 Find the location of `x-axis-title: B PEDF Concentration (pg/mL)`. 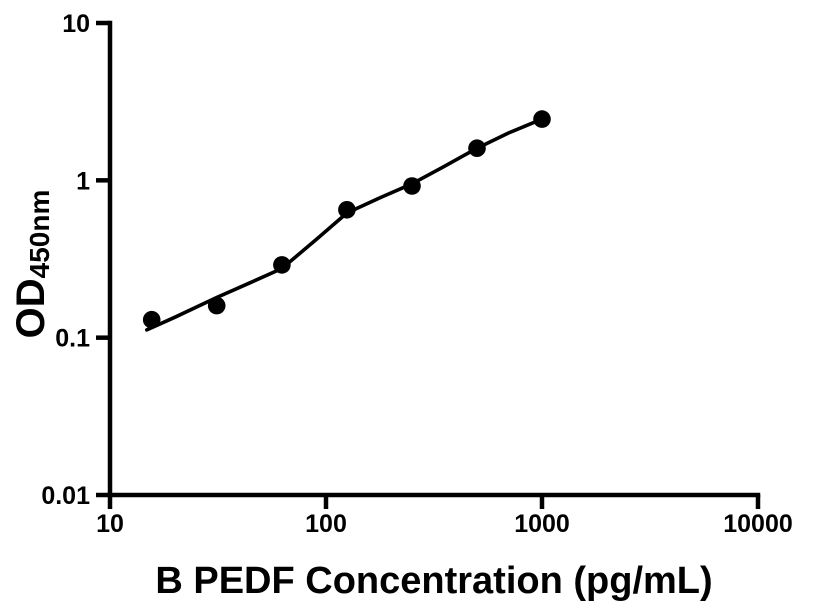

x-axis-title: B PEDF Concentration (pg/mL) is located at coordinates (434, 581).